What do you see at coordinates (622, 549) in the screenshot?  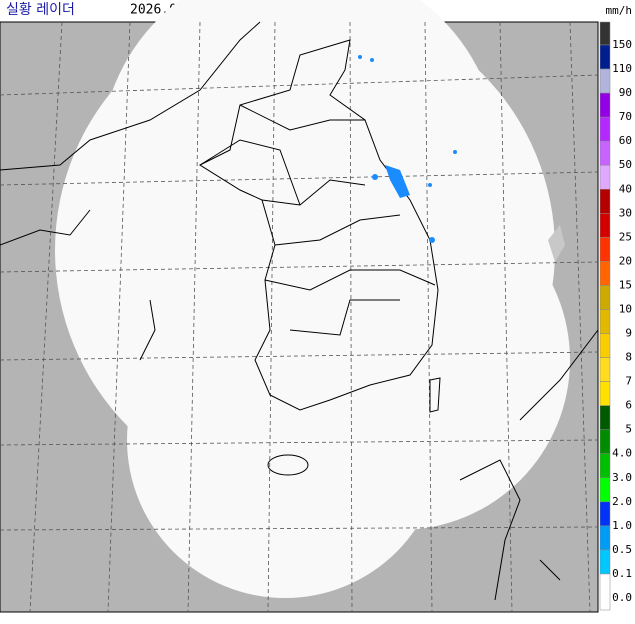 I see `scale-label: 0.5` at bounding box center [622, 549].